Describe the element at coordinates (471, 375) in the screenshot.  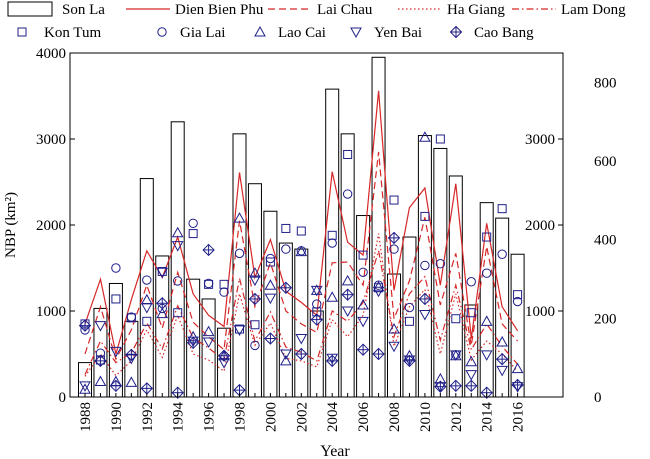
I see `point-yen-bai-2013` at that location.